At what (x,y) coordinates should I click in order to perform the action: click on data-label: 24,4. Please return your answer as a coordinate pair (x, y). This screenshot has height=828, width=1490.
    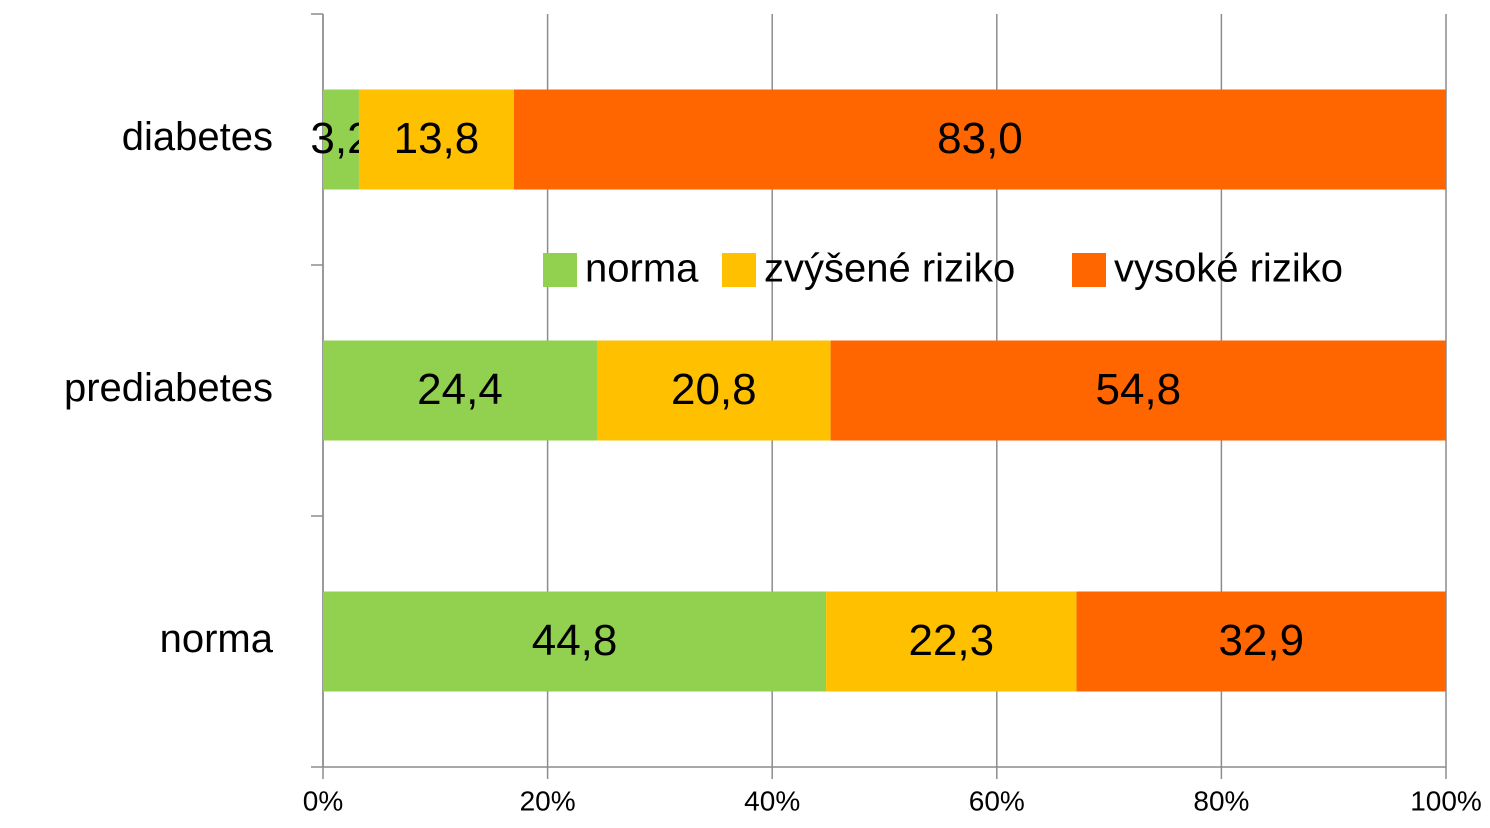
    Looking at the image, I should click on (460, 389).